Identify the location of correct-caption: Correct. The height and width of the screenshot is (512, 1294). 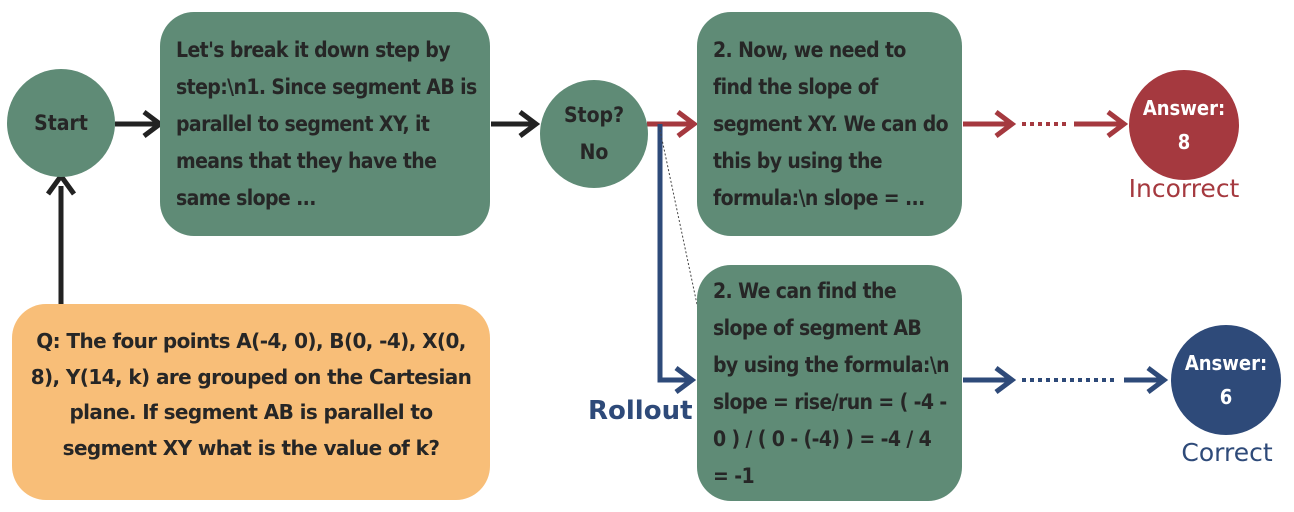
(1227, 452).